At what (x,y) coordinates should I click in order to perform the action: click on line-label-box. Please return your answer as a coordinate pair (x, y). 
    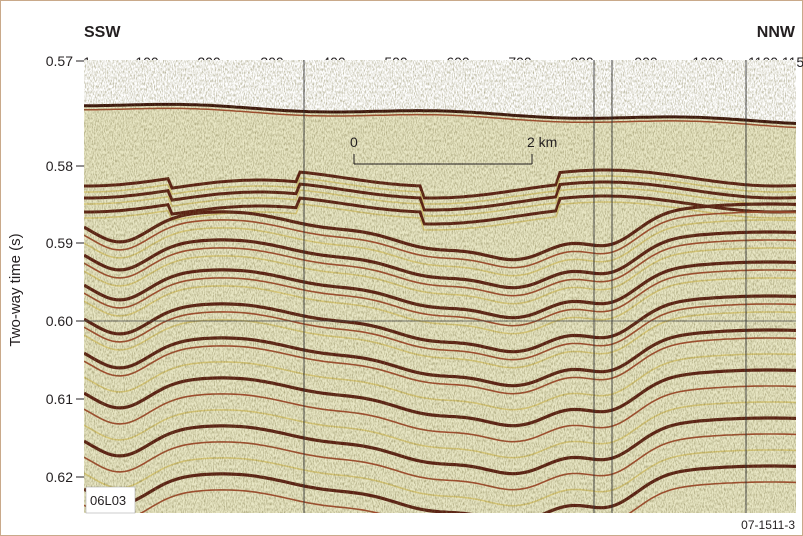
    Looking at the image, I should click on (110, 500).